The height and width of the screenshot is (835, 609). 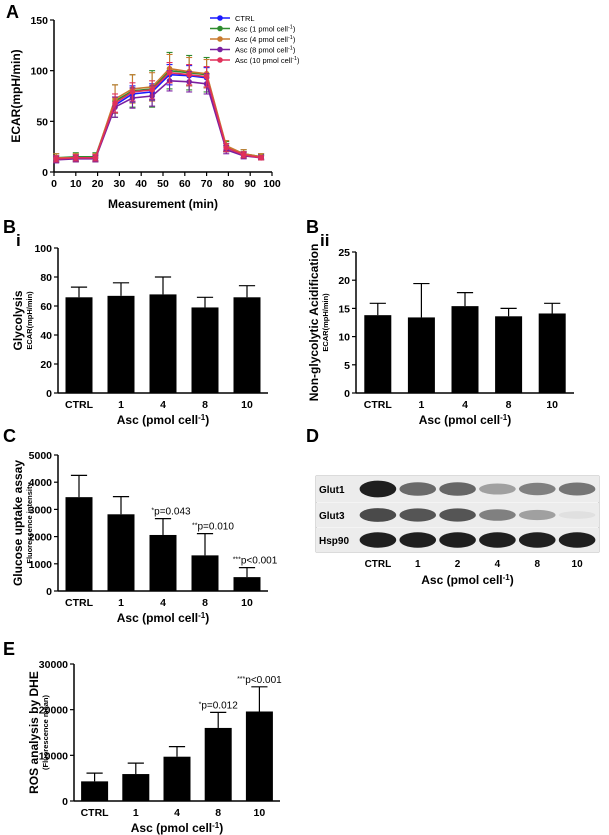 I want to click on y-tick-label: 10, so click(x=344, y=338).